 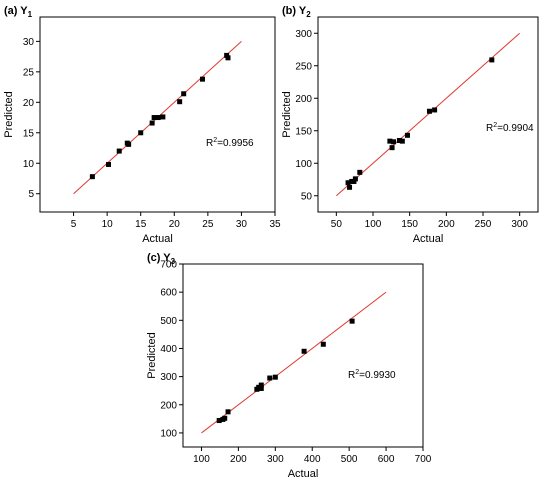 What do you see at coordinates (159, 258) in the screenshot?
I see `panel-label-main: (c) Y` at bounding box center [159, 258].